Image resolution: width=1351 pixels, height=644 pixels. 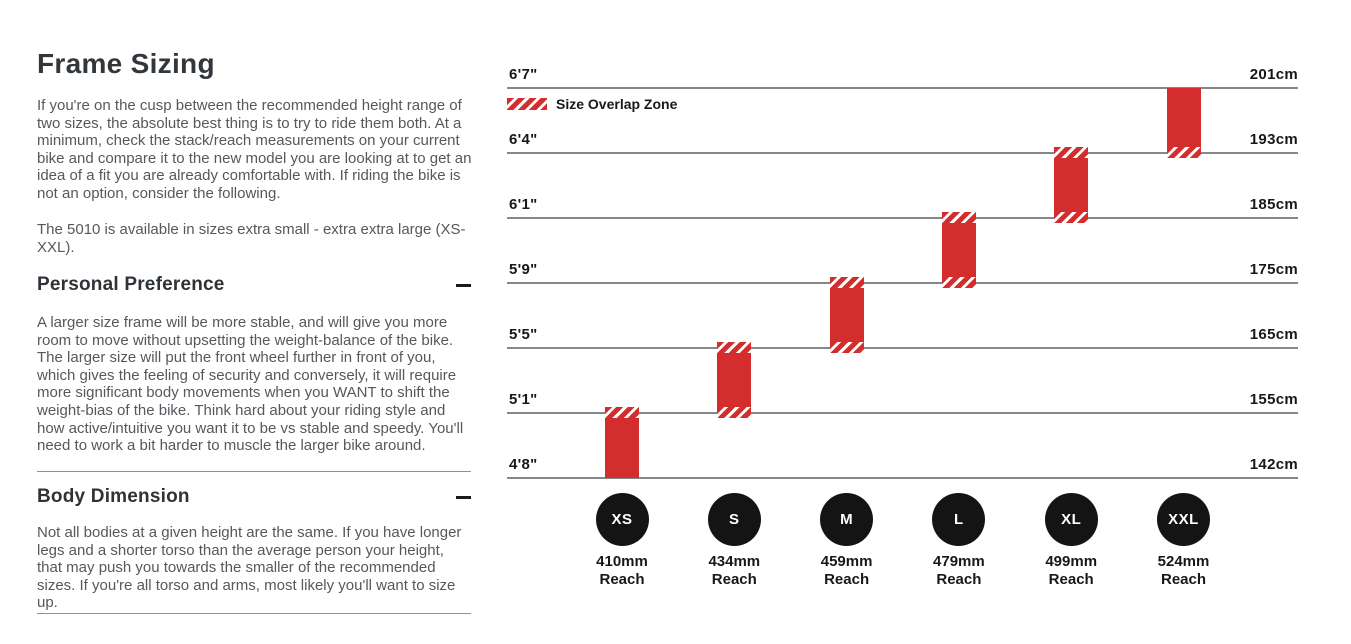 What do you see at coordinates (523, 464) in the screenshot?
I see `height-label-ft: 4'8"` at bounding box center [523, 464].